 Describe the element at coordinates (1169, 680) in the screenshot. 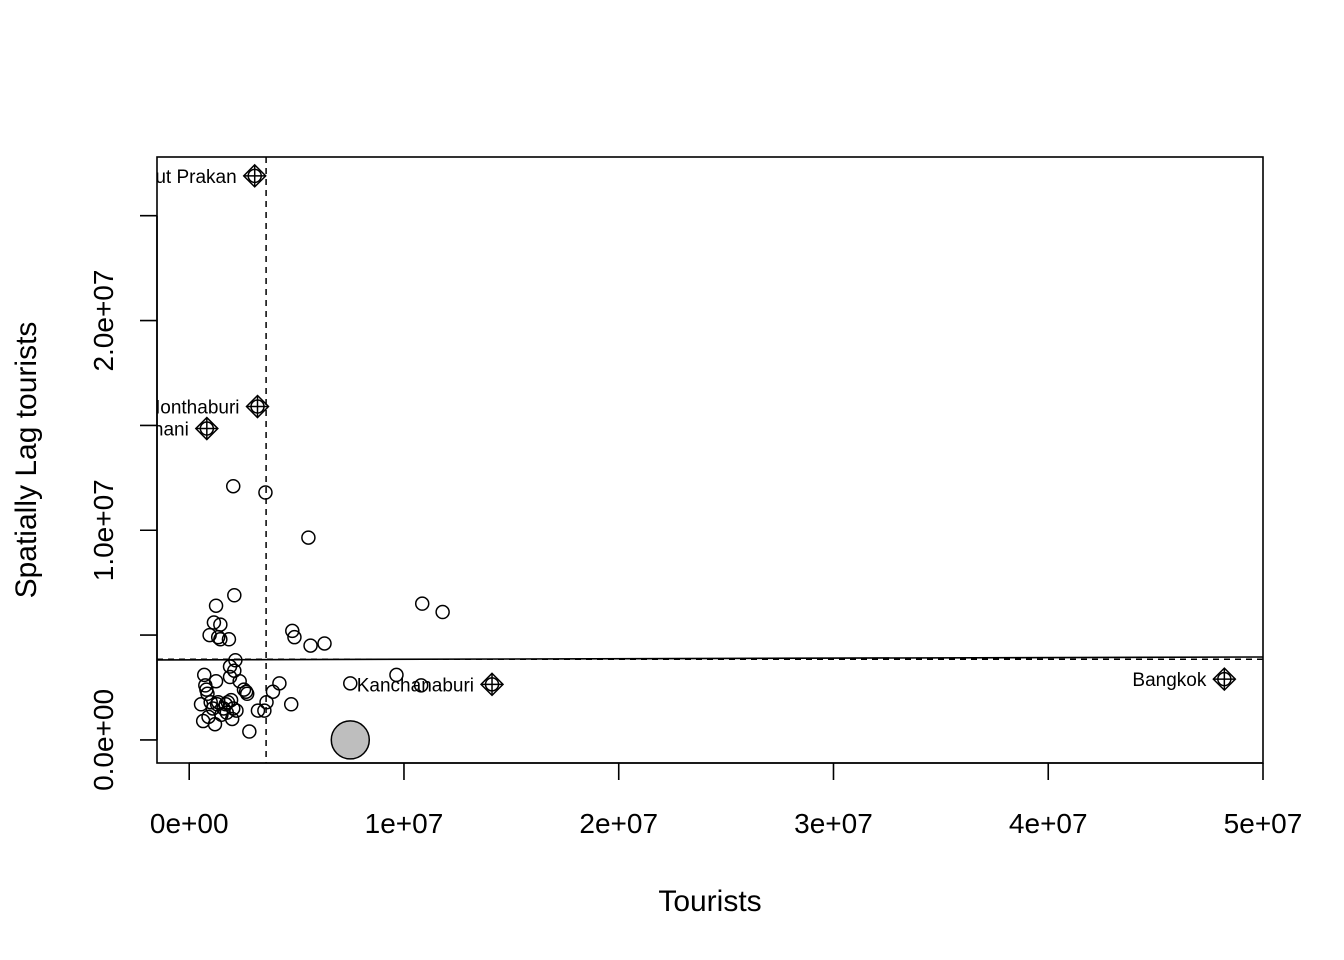

I see `point-label: Bangkok` at that location.